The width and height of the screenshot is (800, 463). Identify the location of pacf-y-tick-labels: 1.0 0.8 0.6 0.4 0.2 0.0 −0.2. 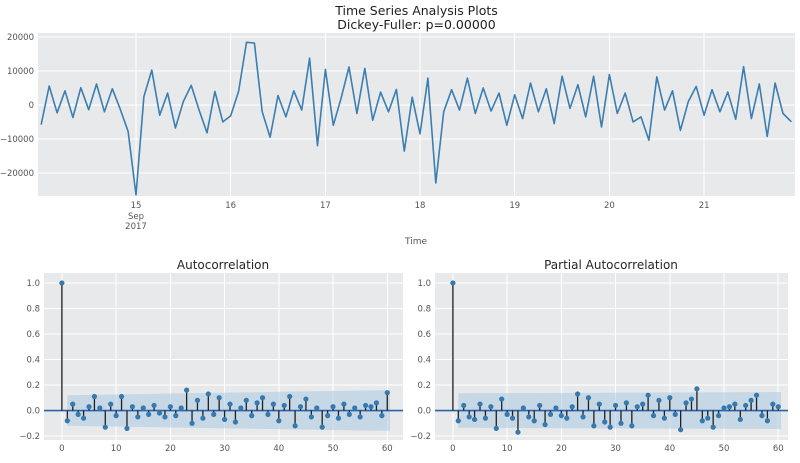
(420, 360).